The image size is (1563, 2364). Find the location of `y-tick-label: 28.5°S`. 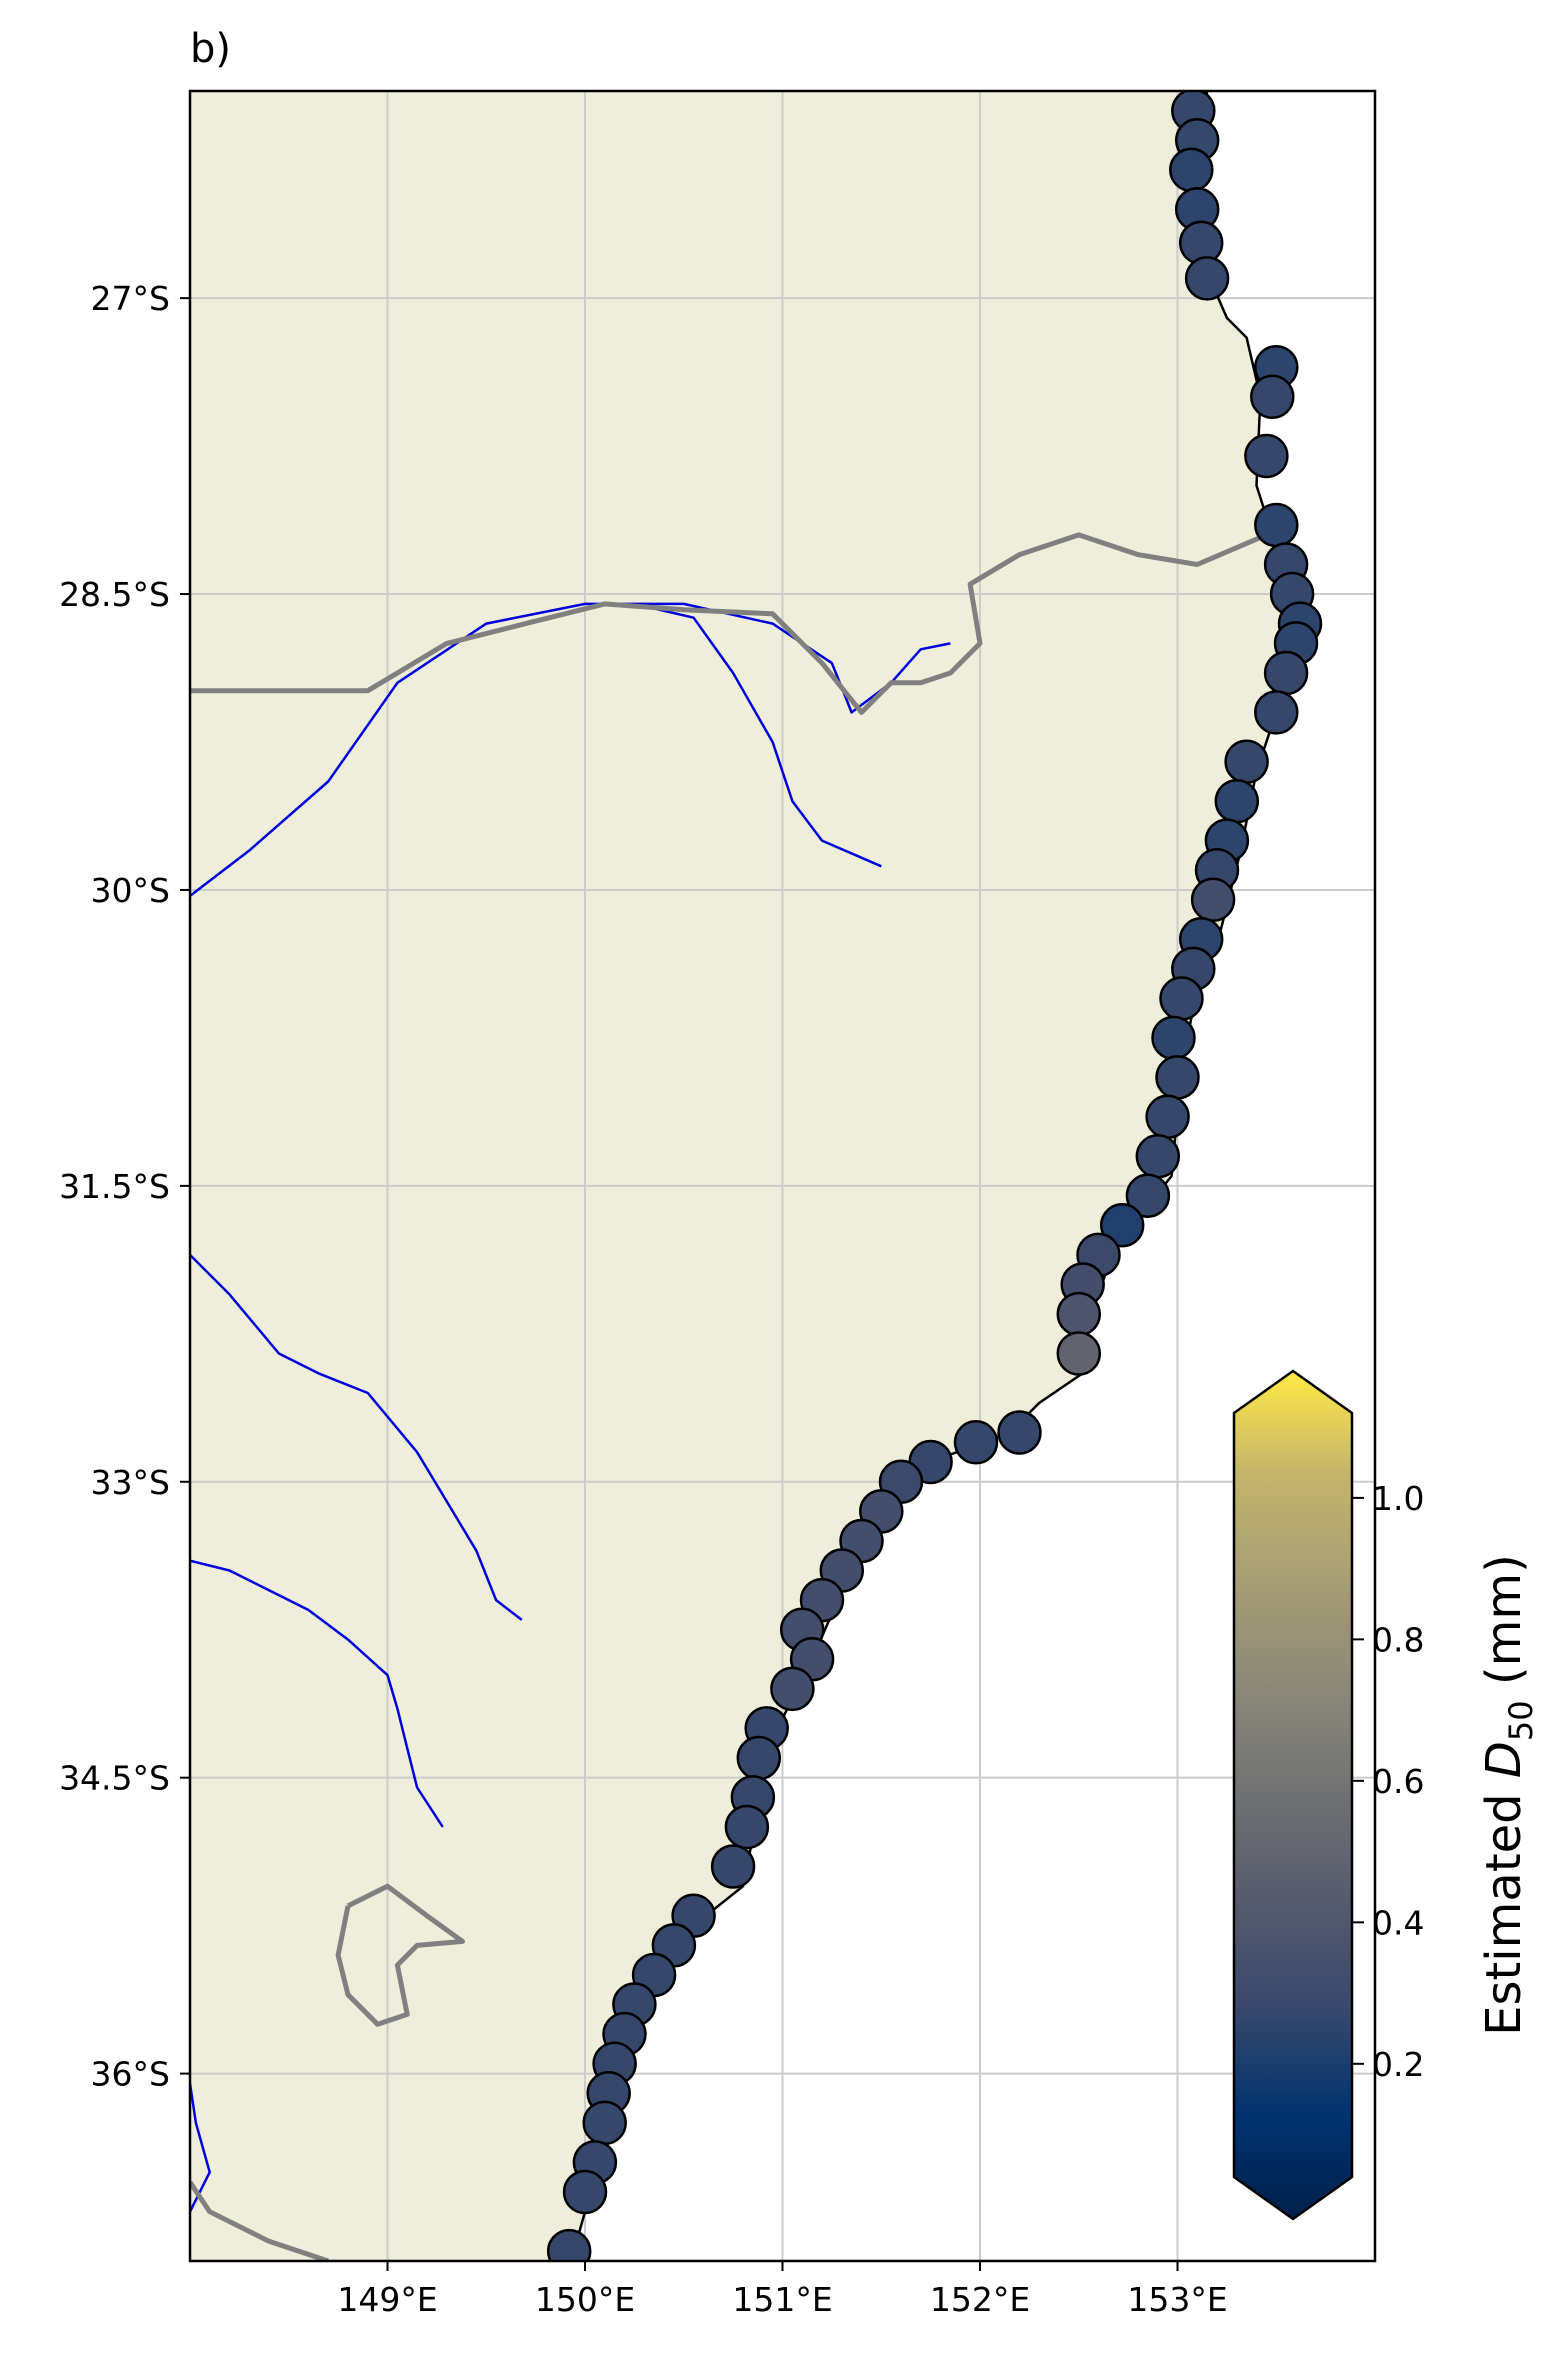

y-tick-label: 28.5°S is located at coordinates (114, 594).